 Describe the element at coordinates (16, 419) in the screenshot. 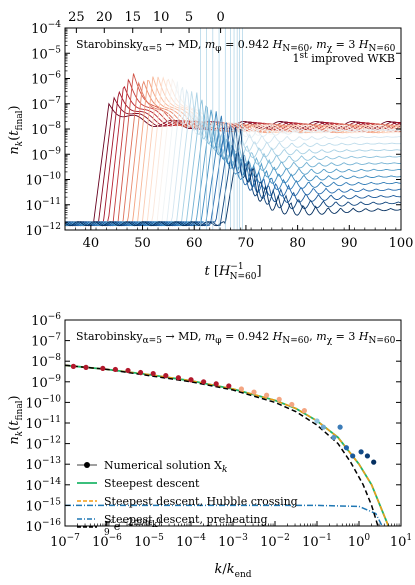

I see `bottom-y-axis-label: nk(tfinal)` at that location.